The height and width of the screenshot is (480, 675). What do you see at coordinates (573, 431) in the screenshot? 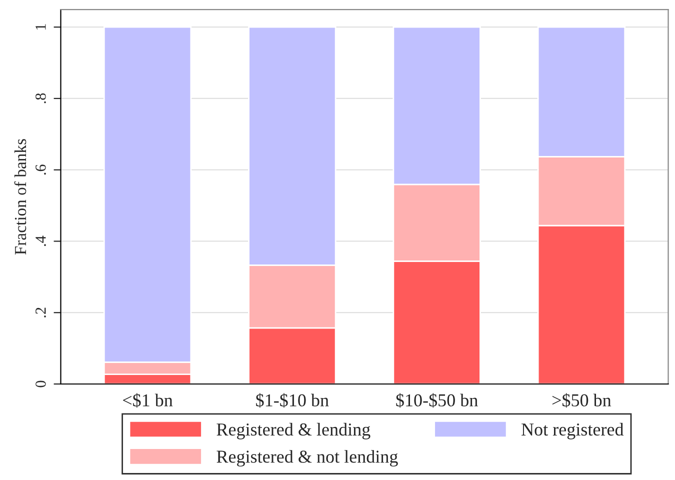
I see `legend-label: Not registered` at bounding box center [573, 431].